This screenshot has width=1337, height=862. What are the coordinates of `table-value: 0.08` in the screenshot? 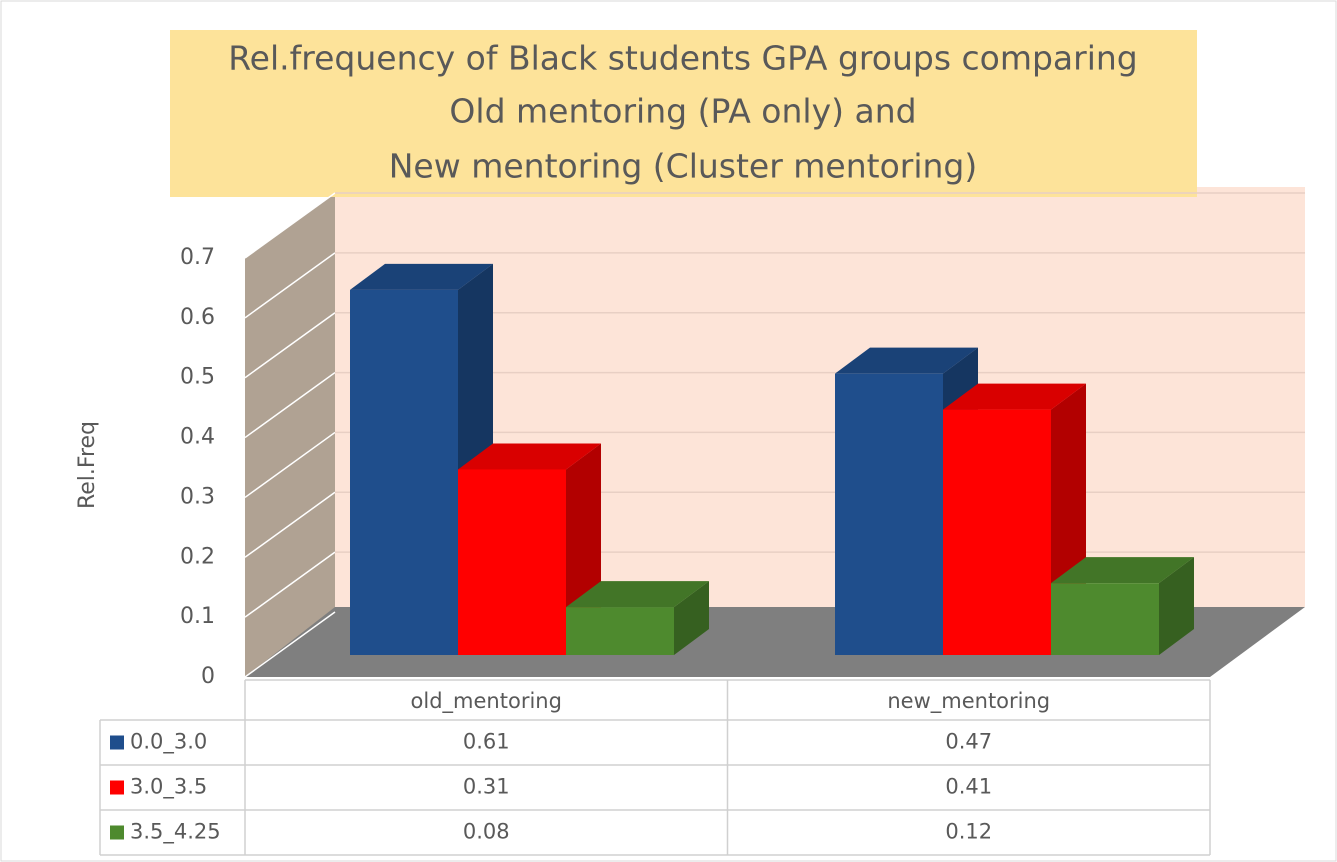 It's located at (486, 832).